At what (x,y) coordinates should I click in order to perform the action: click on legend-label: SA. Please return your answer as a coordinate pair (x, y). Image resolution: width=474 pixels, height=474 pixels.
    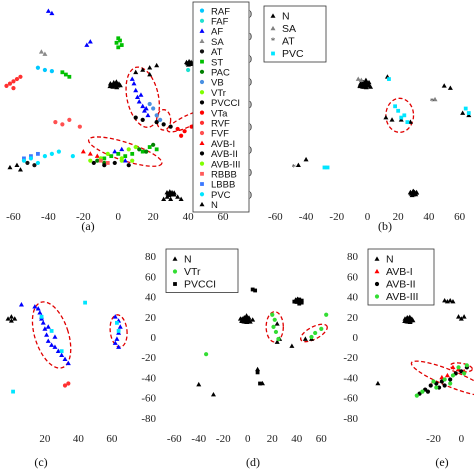
    Looking at the image, I should click on (217, 42).